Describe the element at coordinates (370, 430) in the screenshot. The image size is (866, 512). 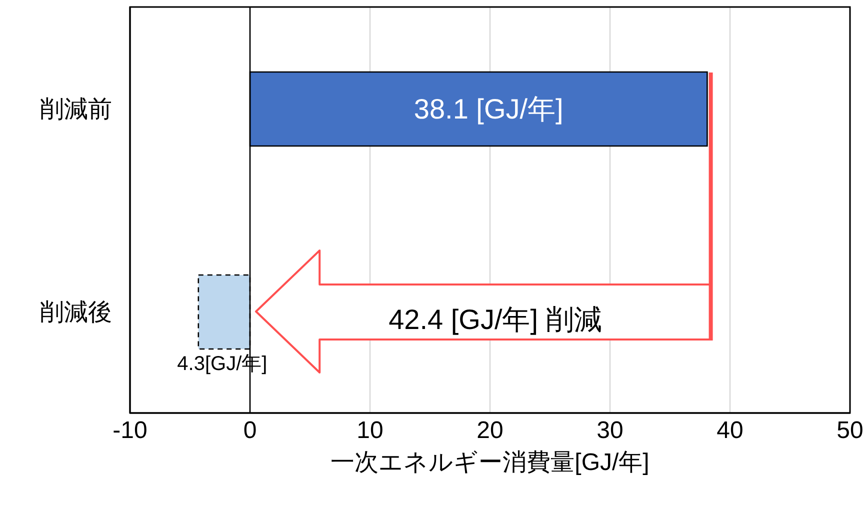
I see `x-tick-label: 10` at that location.